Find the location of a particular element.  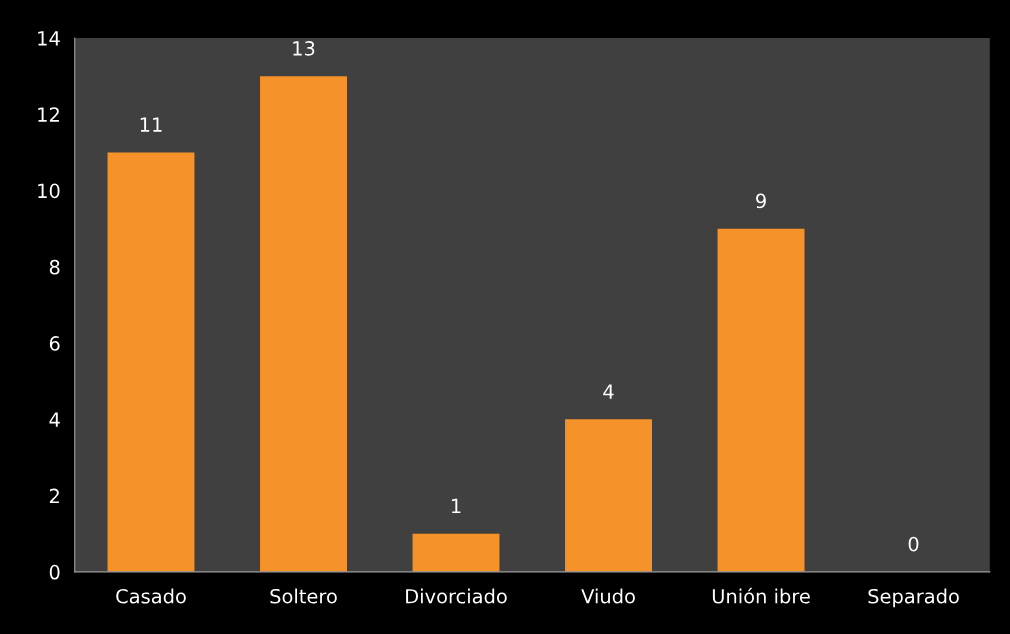

x-tick-label: Casado is located at coordinates (151, 596).